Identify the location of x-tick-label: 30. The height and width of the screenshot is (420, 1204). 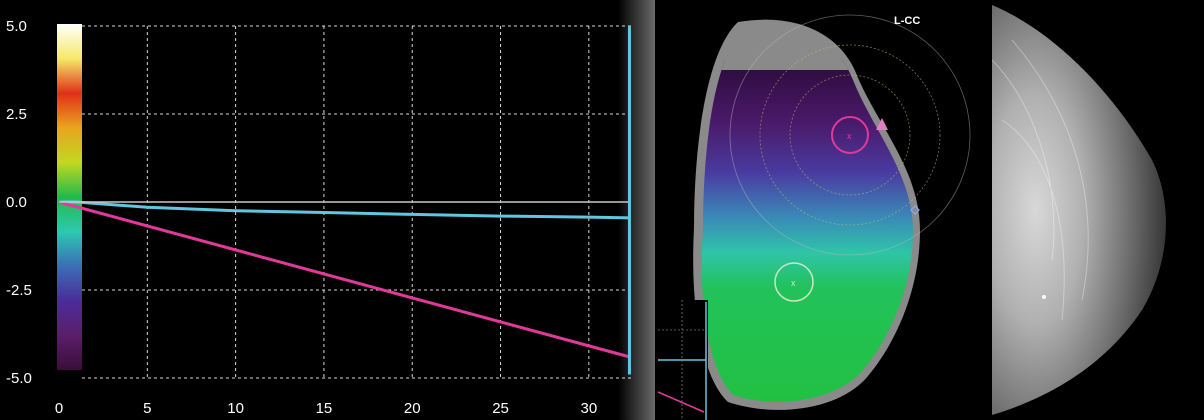
(589, 408).